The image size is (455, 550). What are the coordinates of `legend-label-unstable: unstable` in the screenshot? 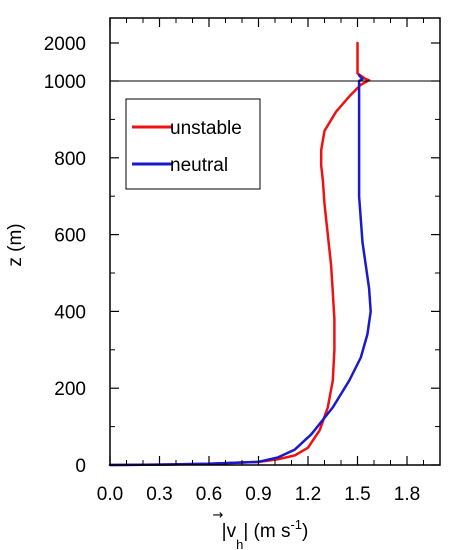 It's located at (206, 128).